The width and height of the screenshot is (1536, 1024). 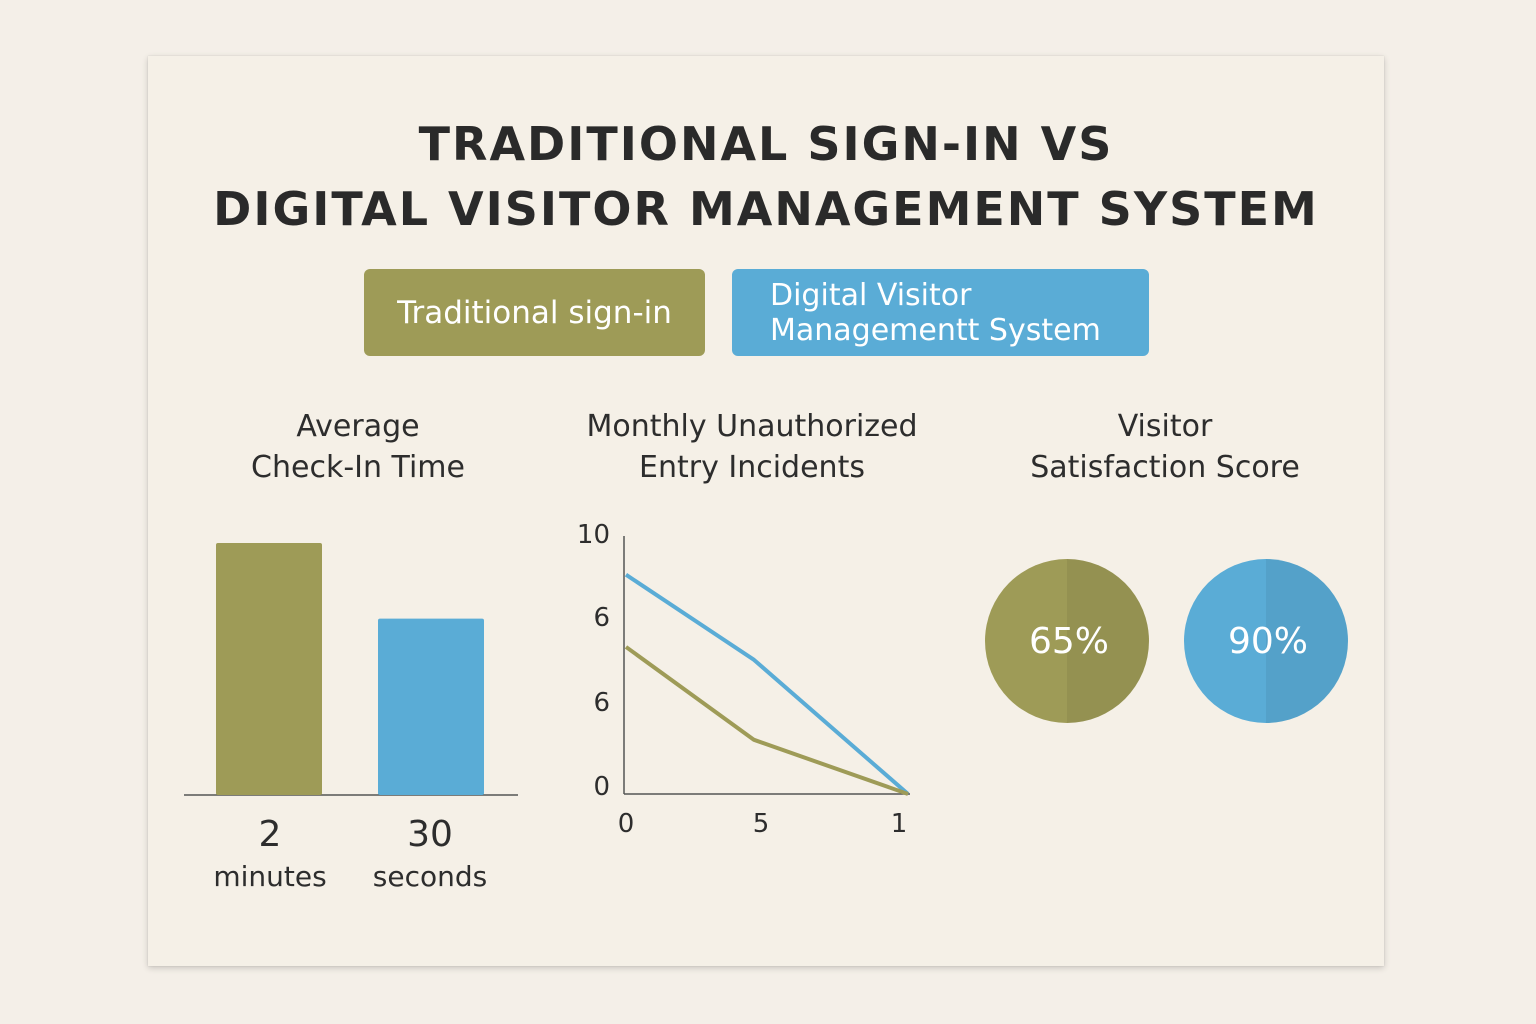 What do you see at coordinates (270, 876) in the screenshot?
I see `bar-1-unit: minutes` at bounding box center [270, 876].